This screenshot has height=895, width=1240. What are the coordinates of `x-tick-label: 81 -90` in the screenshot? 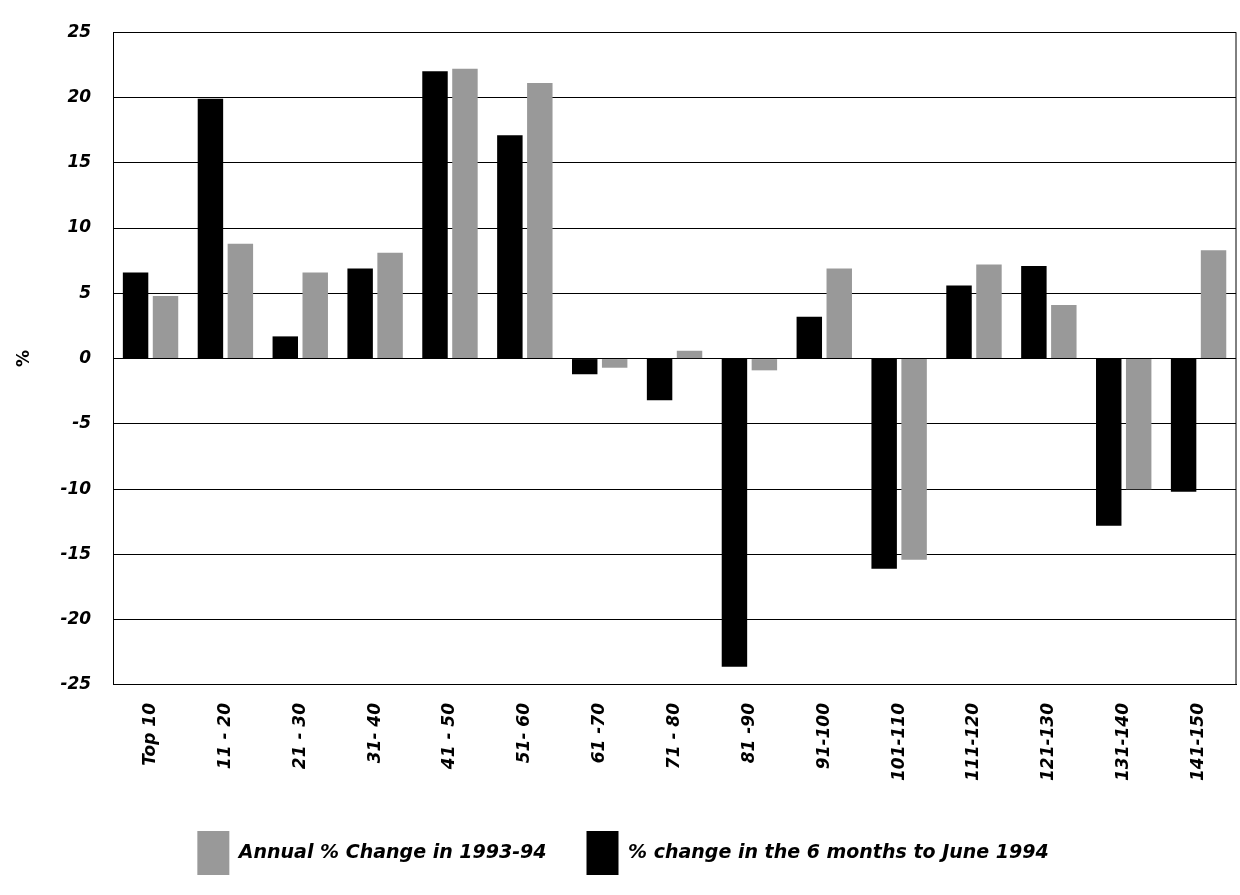 It's located at (747, 733).